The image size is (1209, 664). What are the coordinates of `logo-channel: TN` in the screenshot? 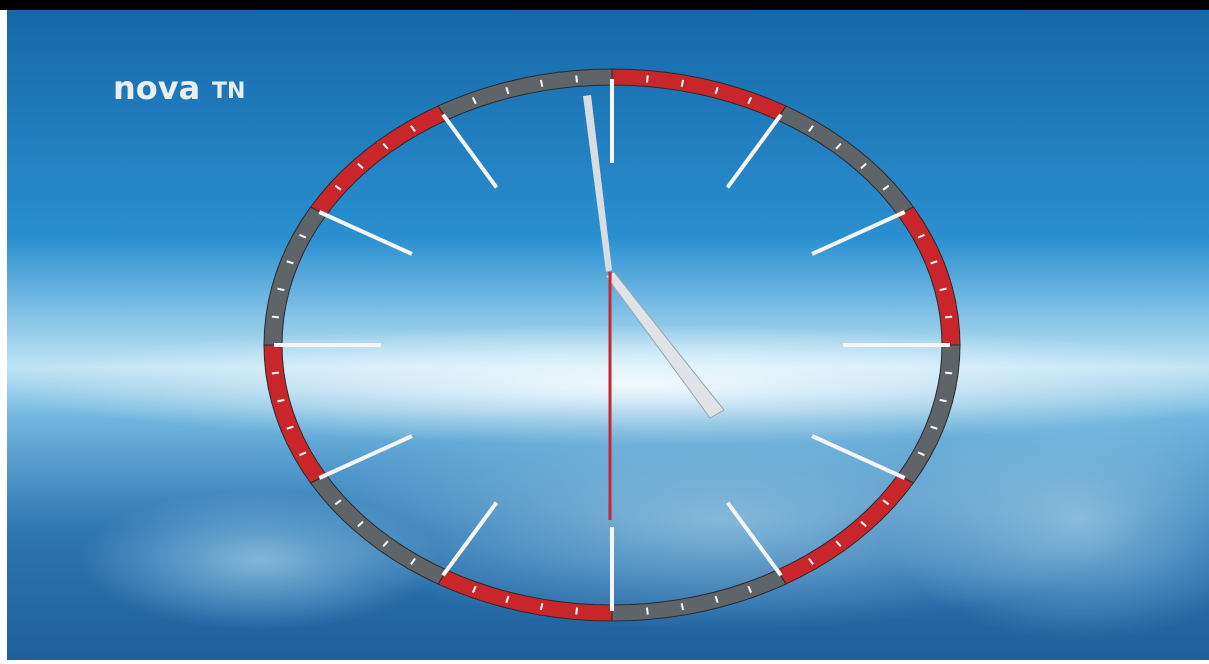 It's located at (228, 91).